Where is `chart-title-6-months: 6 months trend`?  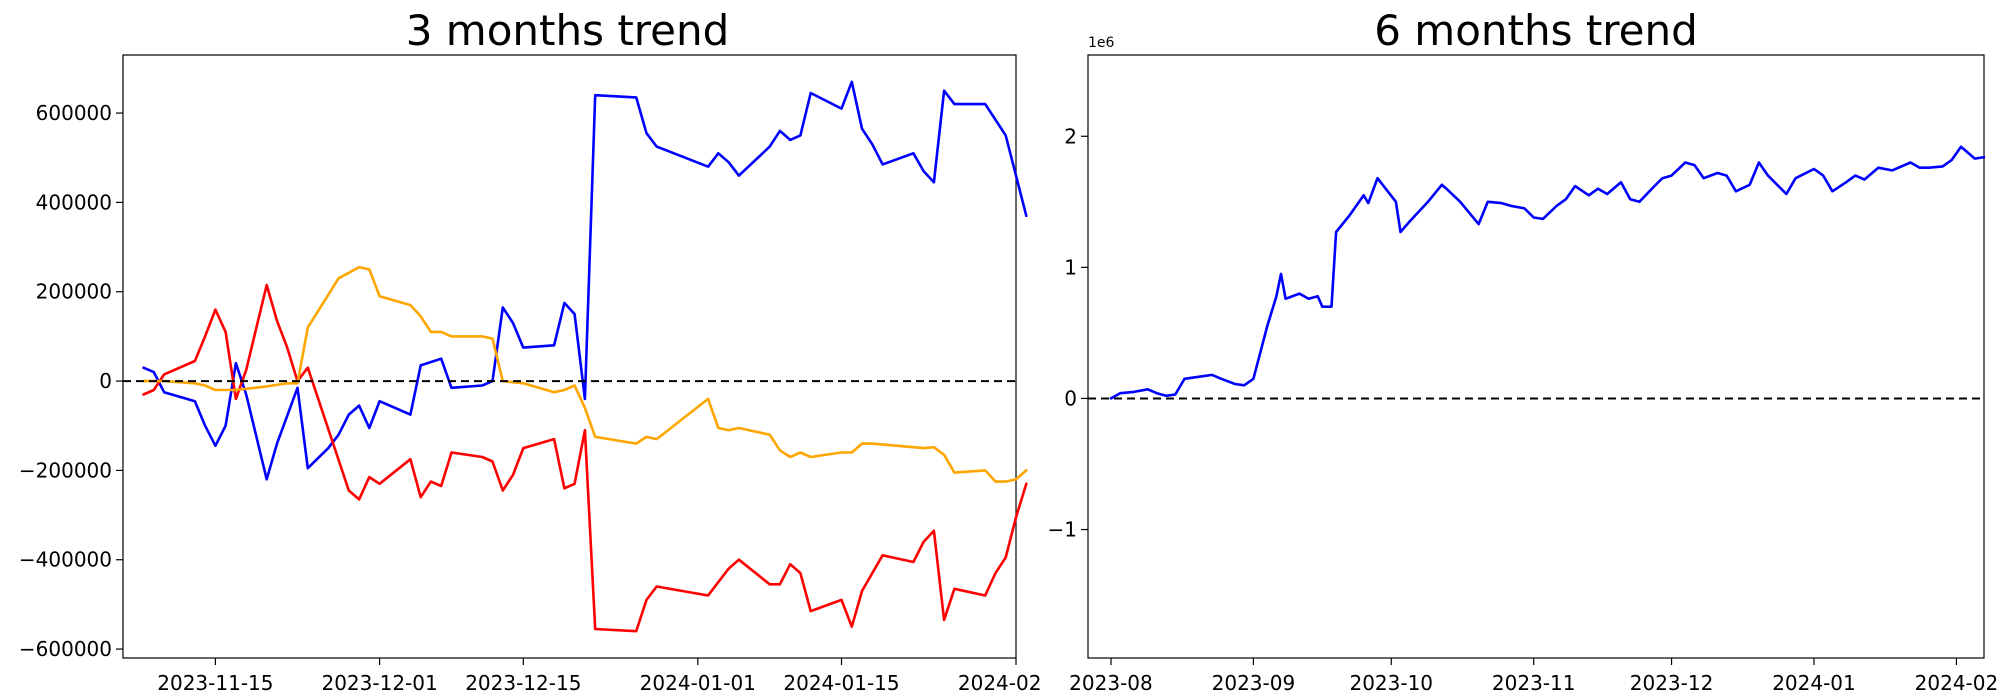
chart-title-6-months: 6 months trend is located at coordinates (1536, 30).